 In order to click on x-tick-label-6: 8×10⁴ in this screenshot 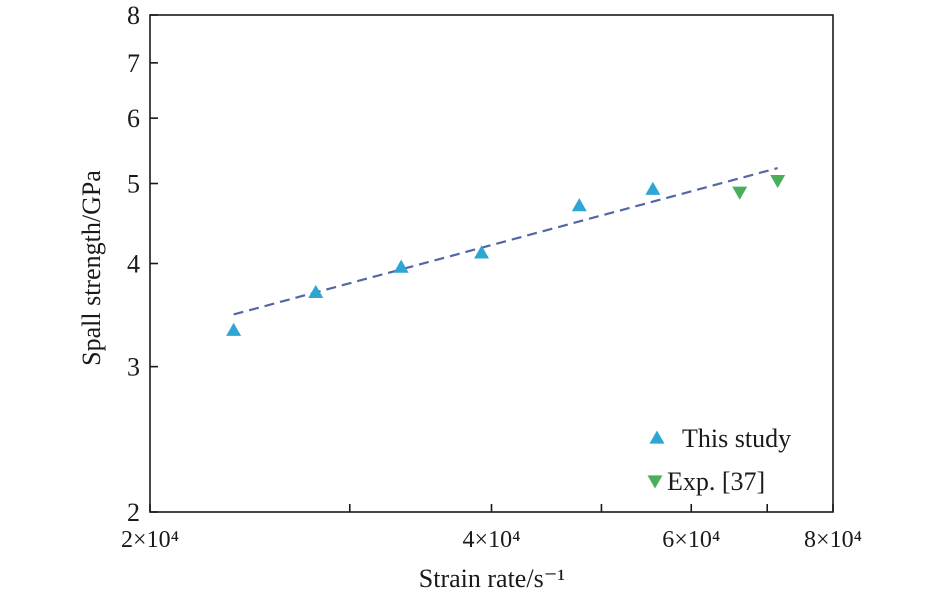, I will do `click(833, 540)`.